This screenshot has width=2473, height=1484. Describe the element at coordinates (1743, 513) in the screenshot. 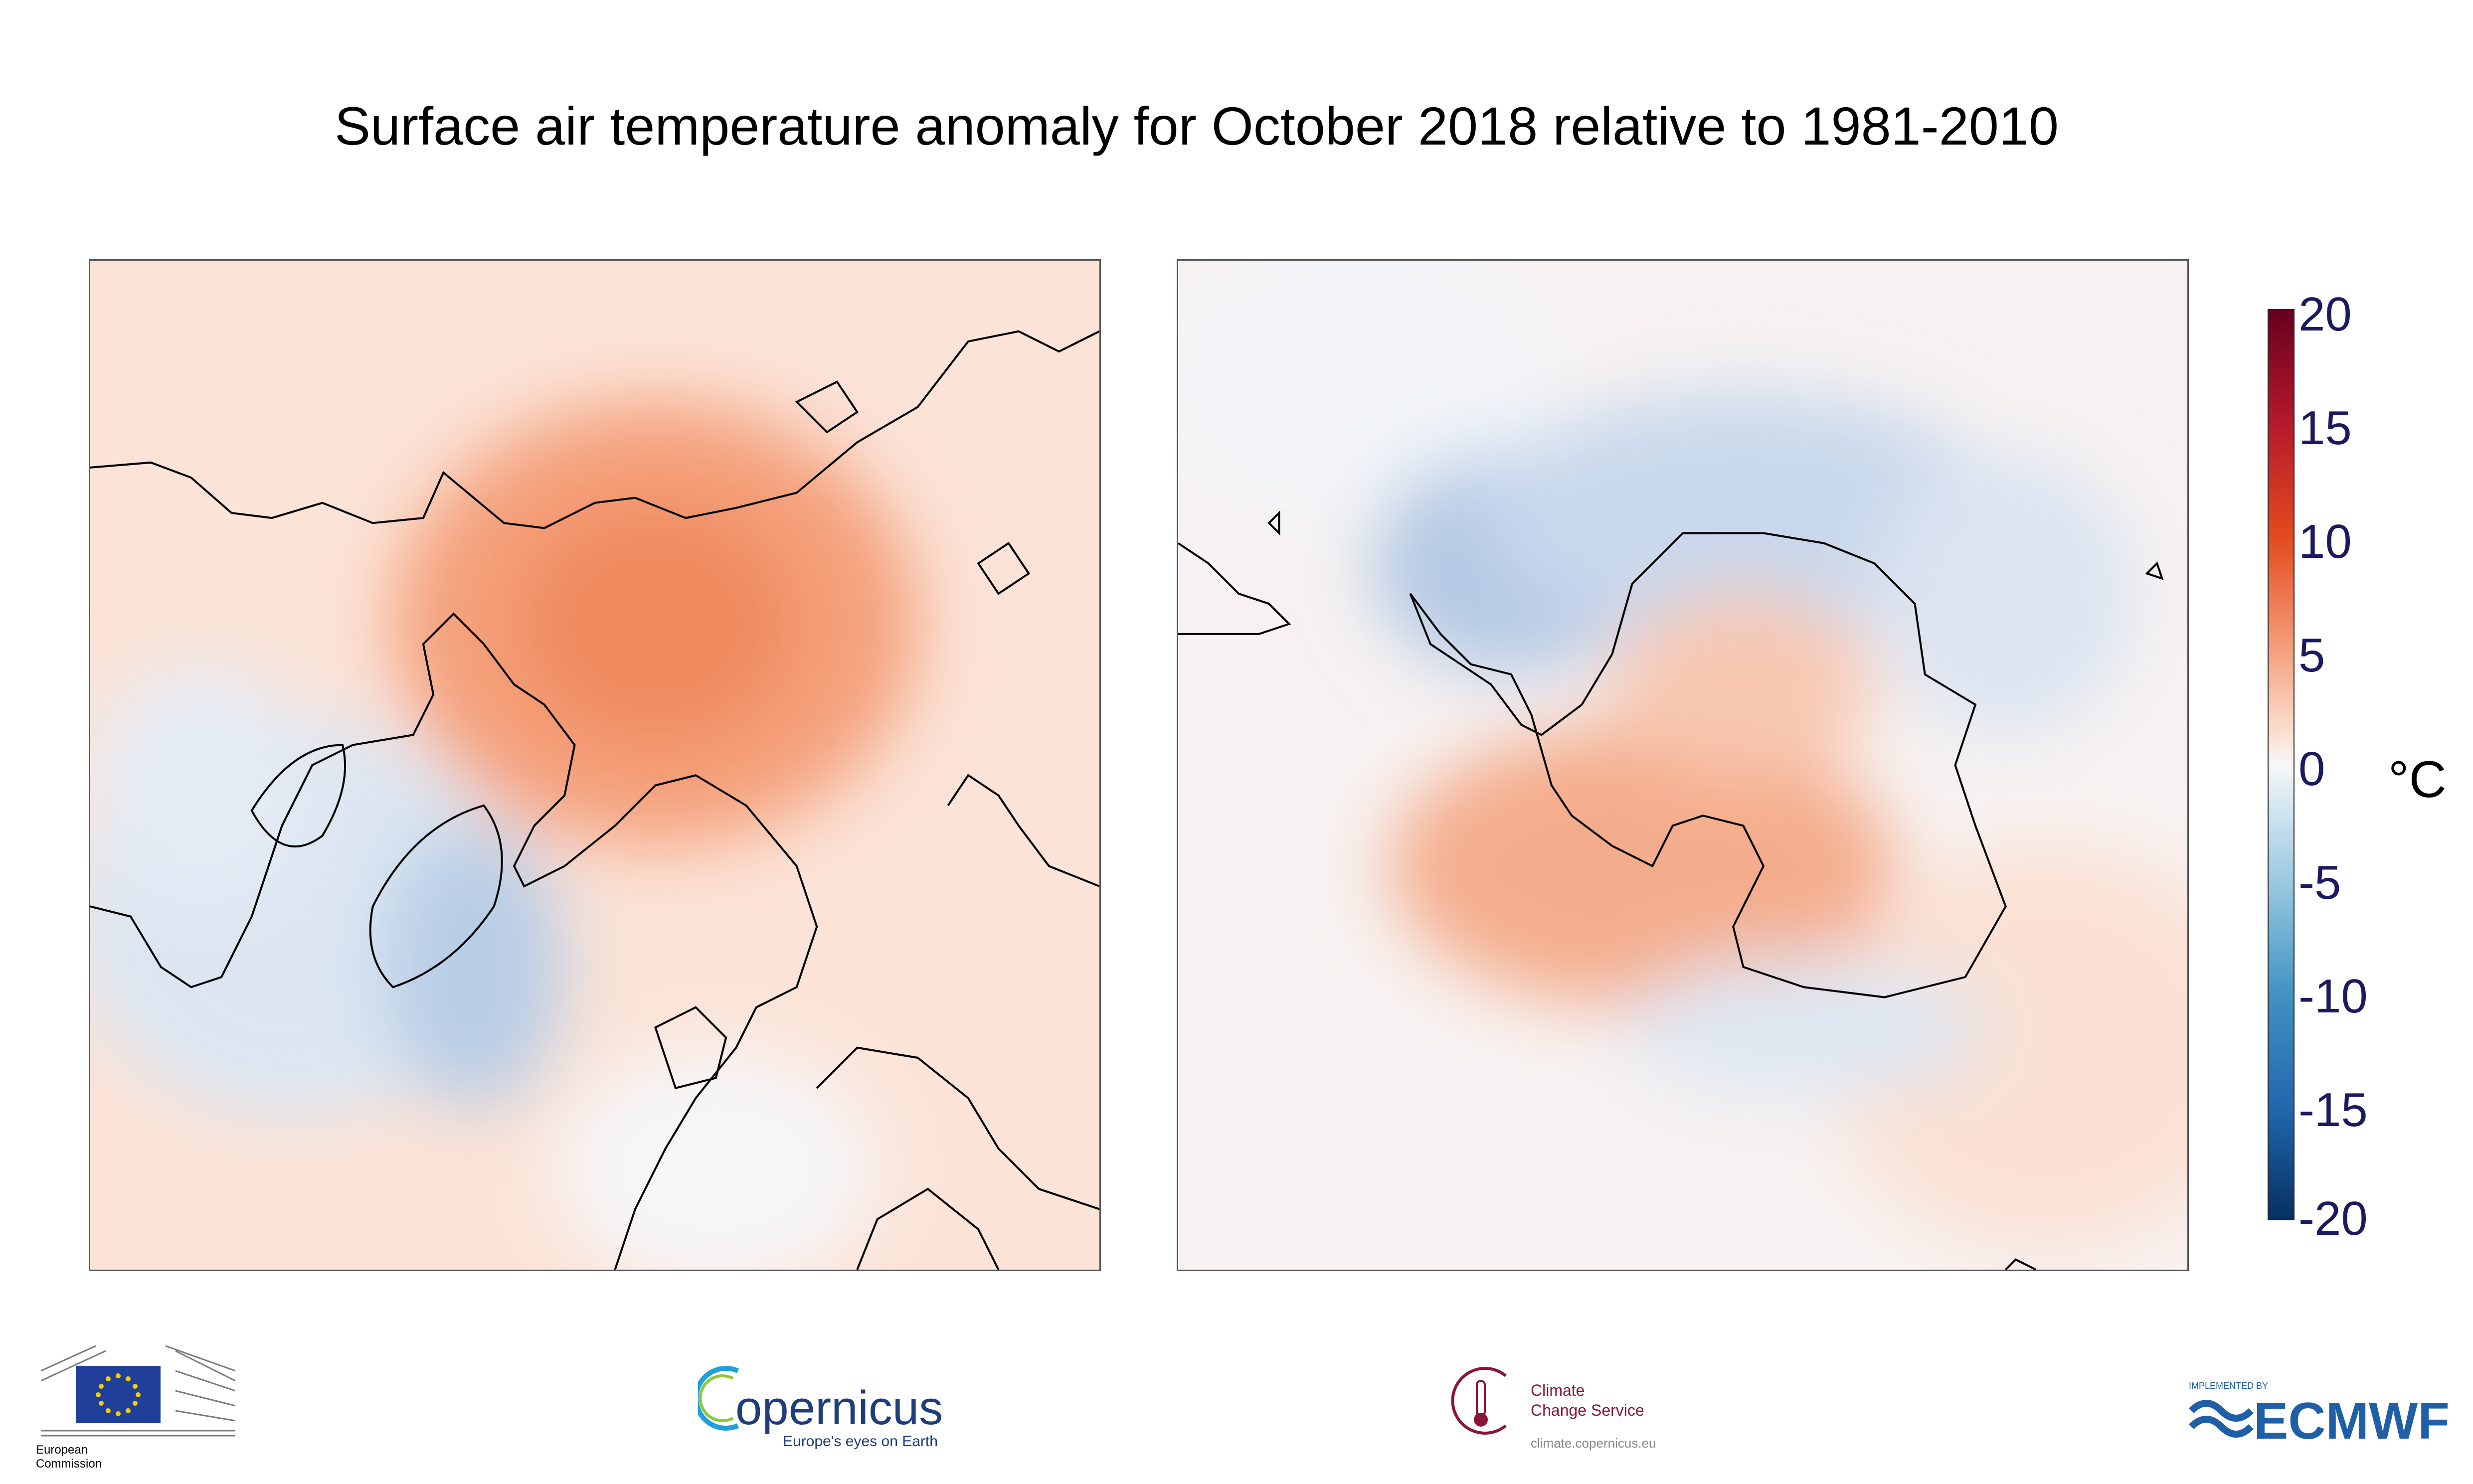

I see `south-cold-arc` at that location.